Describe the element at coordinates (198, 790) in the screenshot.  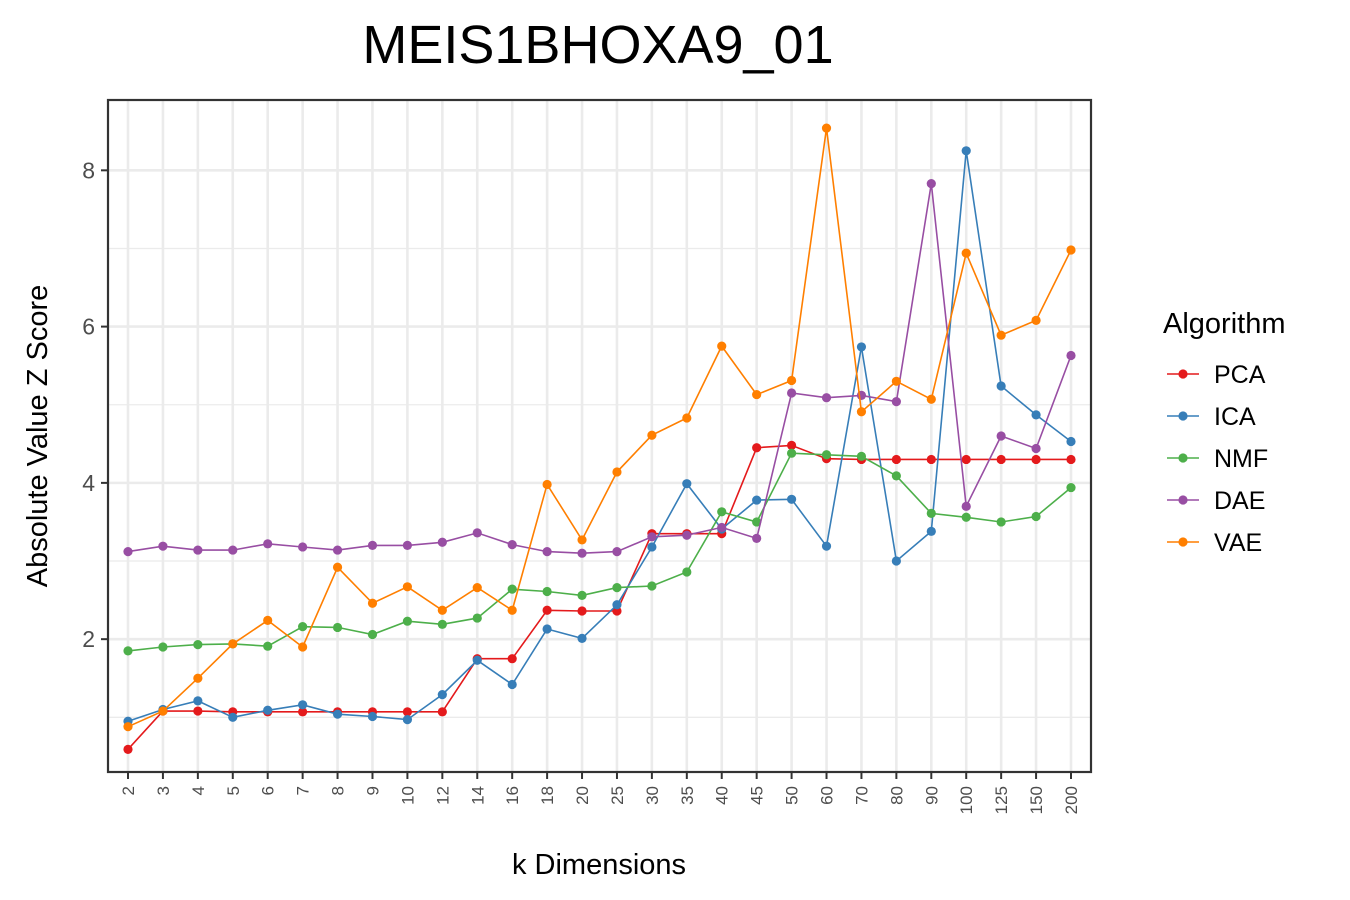
I see `x-tick-label: 4` at that location.